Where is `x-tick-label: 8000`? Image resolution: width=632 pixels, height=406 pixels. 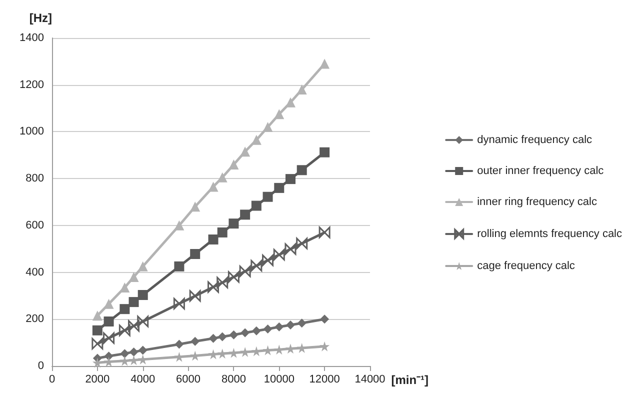
x-tick-label: 8000 is located at coordinates (233, 380).